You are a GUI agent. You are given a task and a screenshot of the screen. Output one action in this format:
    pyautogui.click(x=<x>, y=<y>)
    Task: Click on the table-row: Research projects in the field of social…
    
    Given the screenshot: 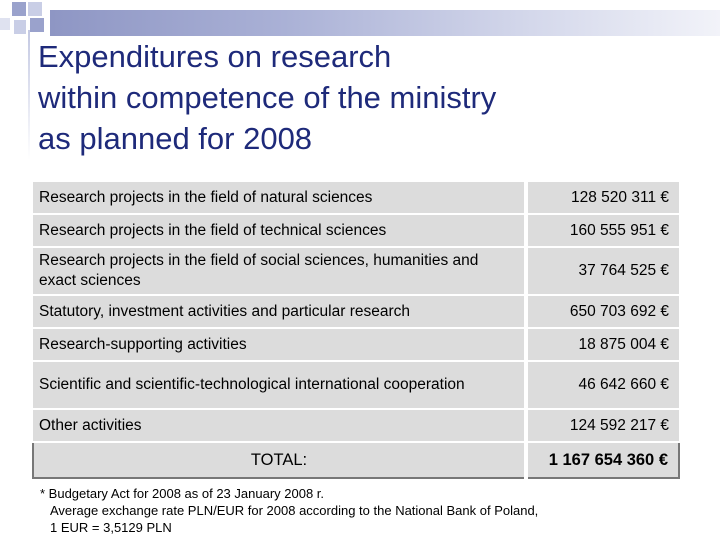 What is the action you would take?
    pyautogui.click(x=356, y=271)
    